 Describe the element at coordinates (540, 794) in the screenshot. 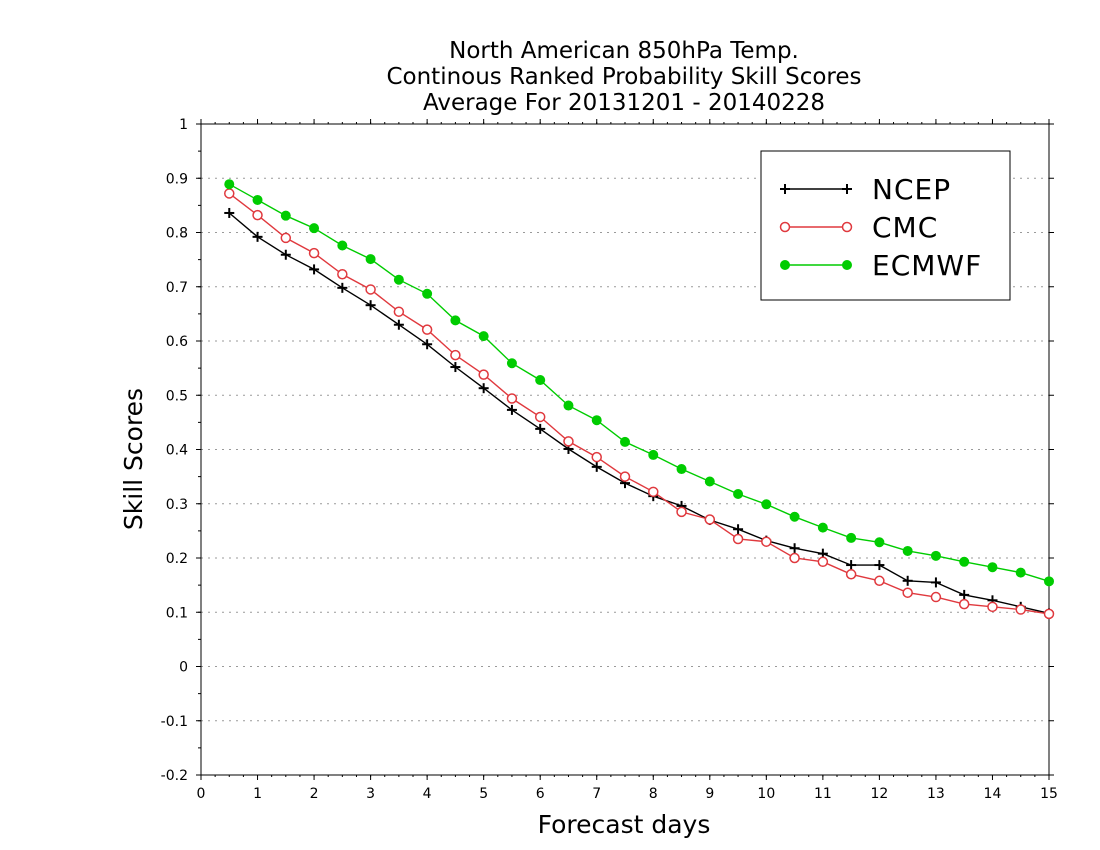

I see `x-tick-label: 6` at that location.